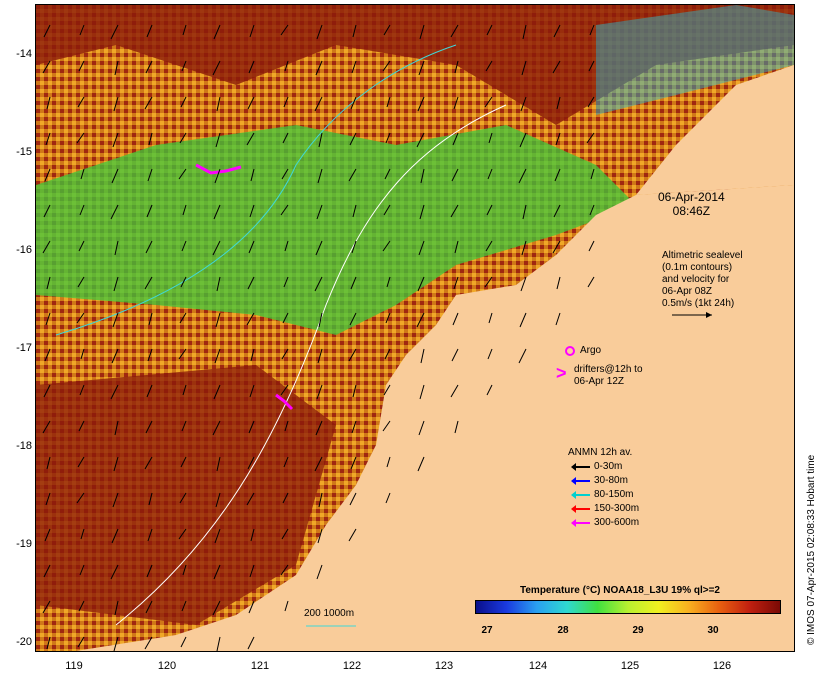 This screenshot has height=680, width=820. What do you see at coordinates (687, 291) in the screenshot?
I see `altimetry-line-4: 06-Apr 08Z` at bounding box center [687, 291].